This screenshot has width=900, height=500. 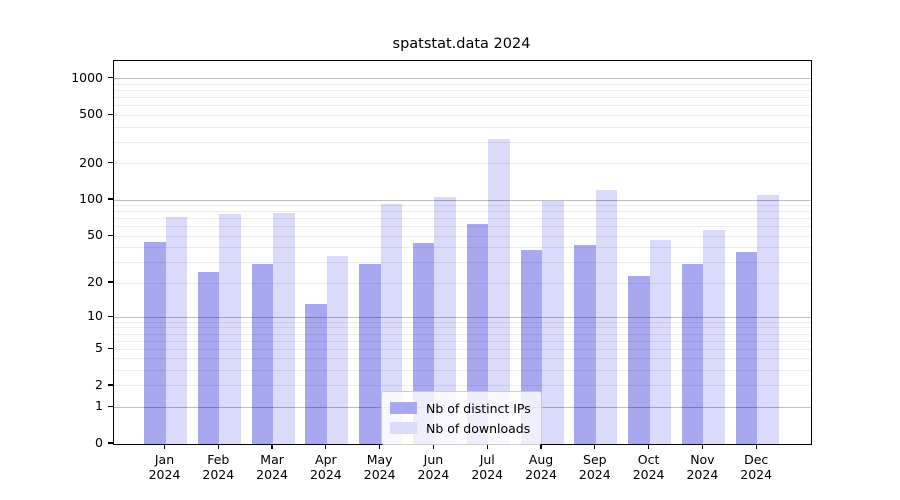 What do you see at coordinates (585, 344) in the screenshot?
I see `bar-distinct-ips-sep` at bounding box center [585, 344].